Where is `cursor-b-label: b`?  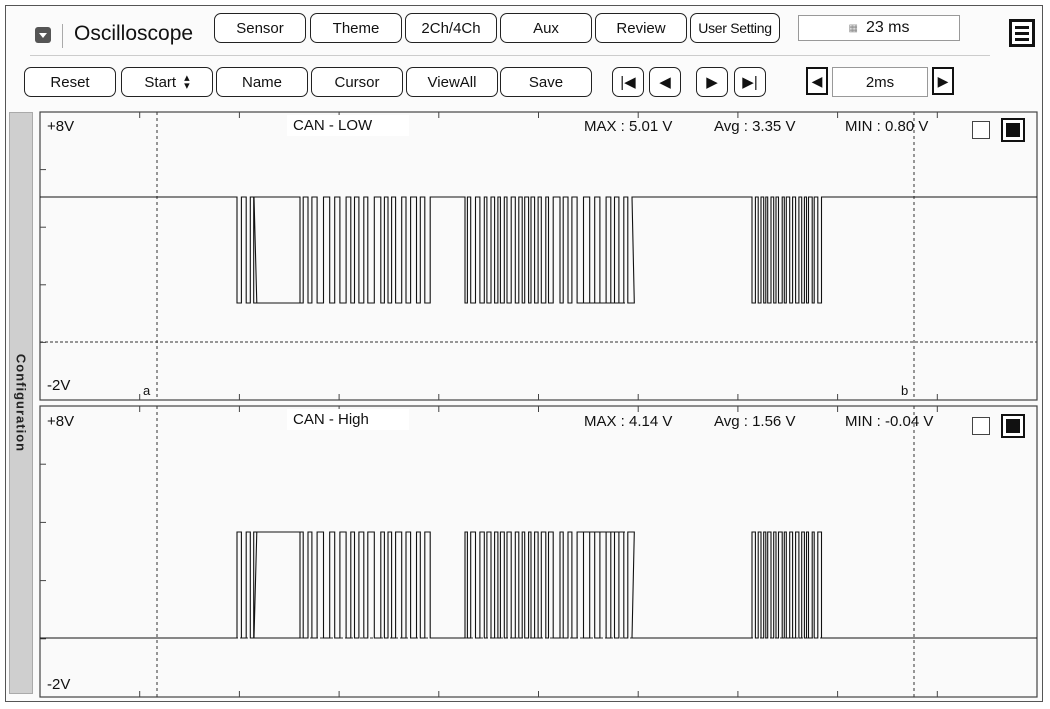 cursor-b-label: b is located at coordinates (905, 390).